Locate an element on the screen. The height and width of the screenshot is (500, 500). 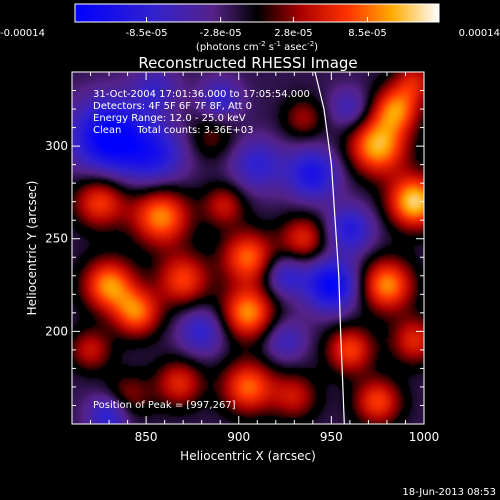
colorbar-label: (photons cm-2 s-1 asec-2) is located at coordinates (257, 46).